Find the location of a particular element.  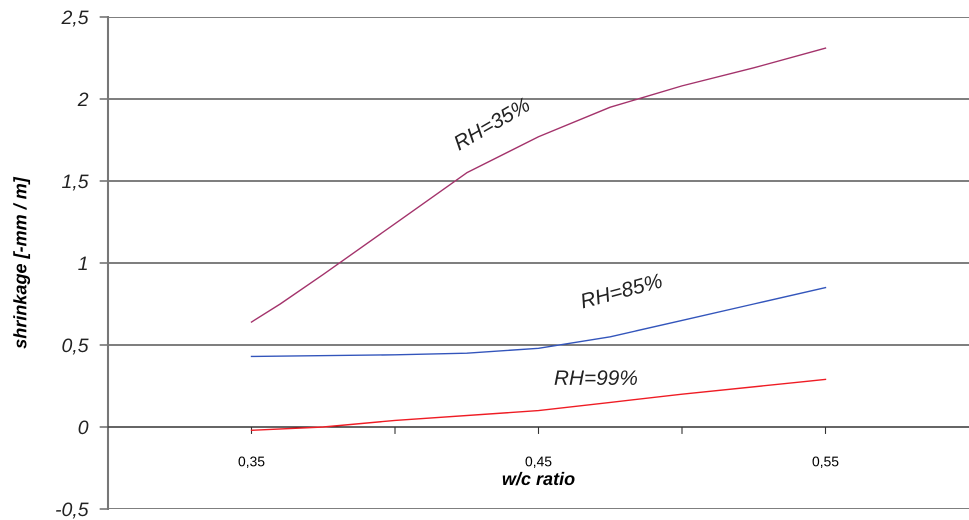

y-tick-label: 2,5 is located at coordinates (75, 18).